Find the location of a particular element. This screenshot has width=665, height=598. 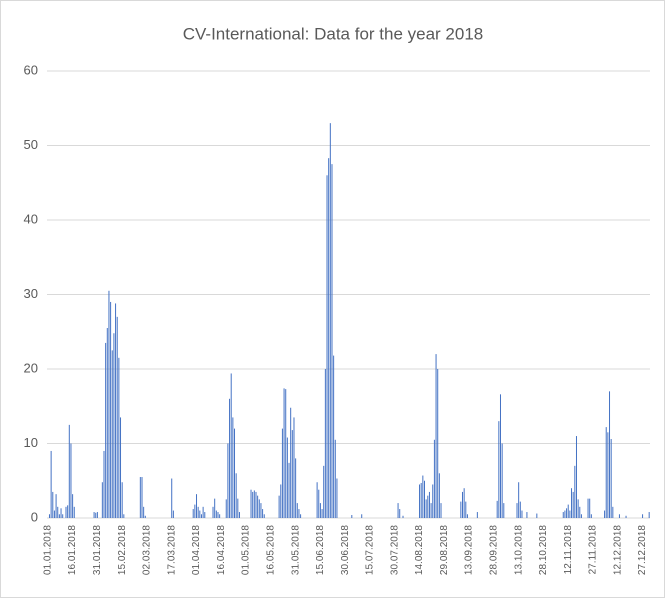

y-tick-label: 30 is located at coordinates (31, 293).